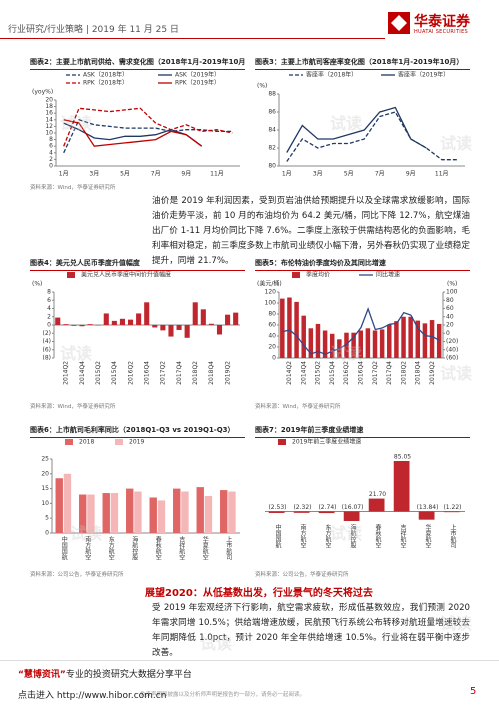 This screenshot has height=706, width=499. Describe the element at coordinates (269, 284) in the screenshot. I see `y-axis-label: (美元/桶)` at that location.